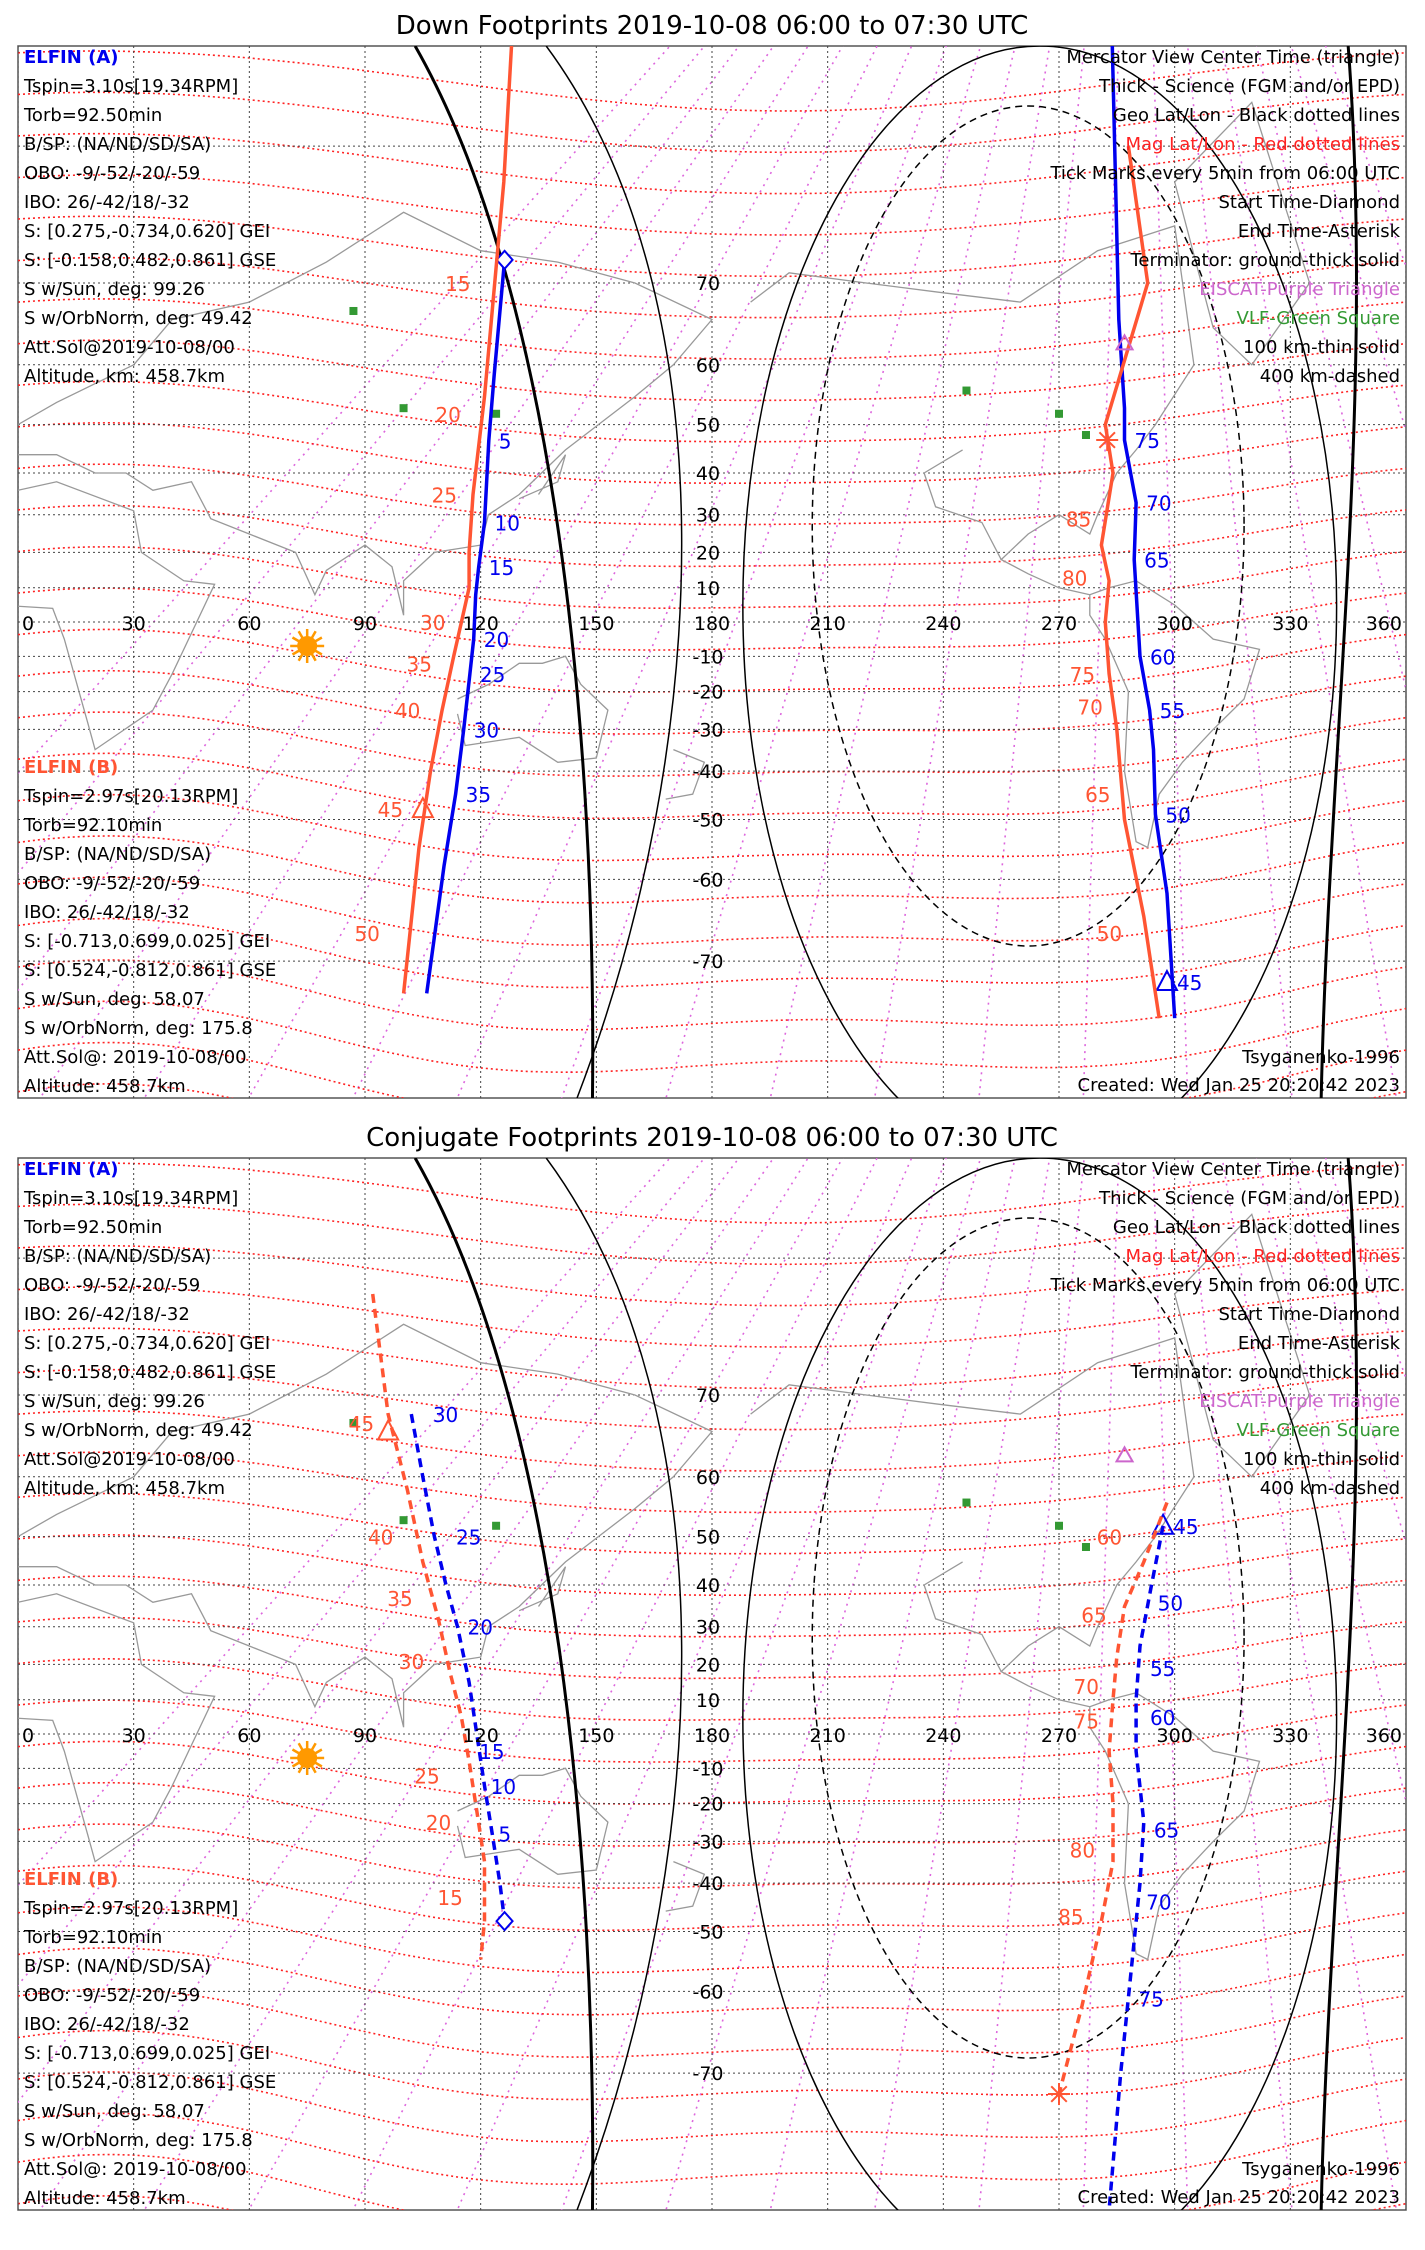  What do you see at coordinates (1082, 675) in the screenshot?
I see `track-tick-label: 75` at bounding box center [1082, 675].